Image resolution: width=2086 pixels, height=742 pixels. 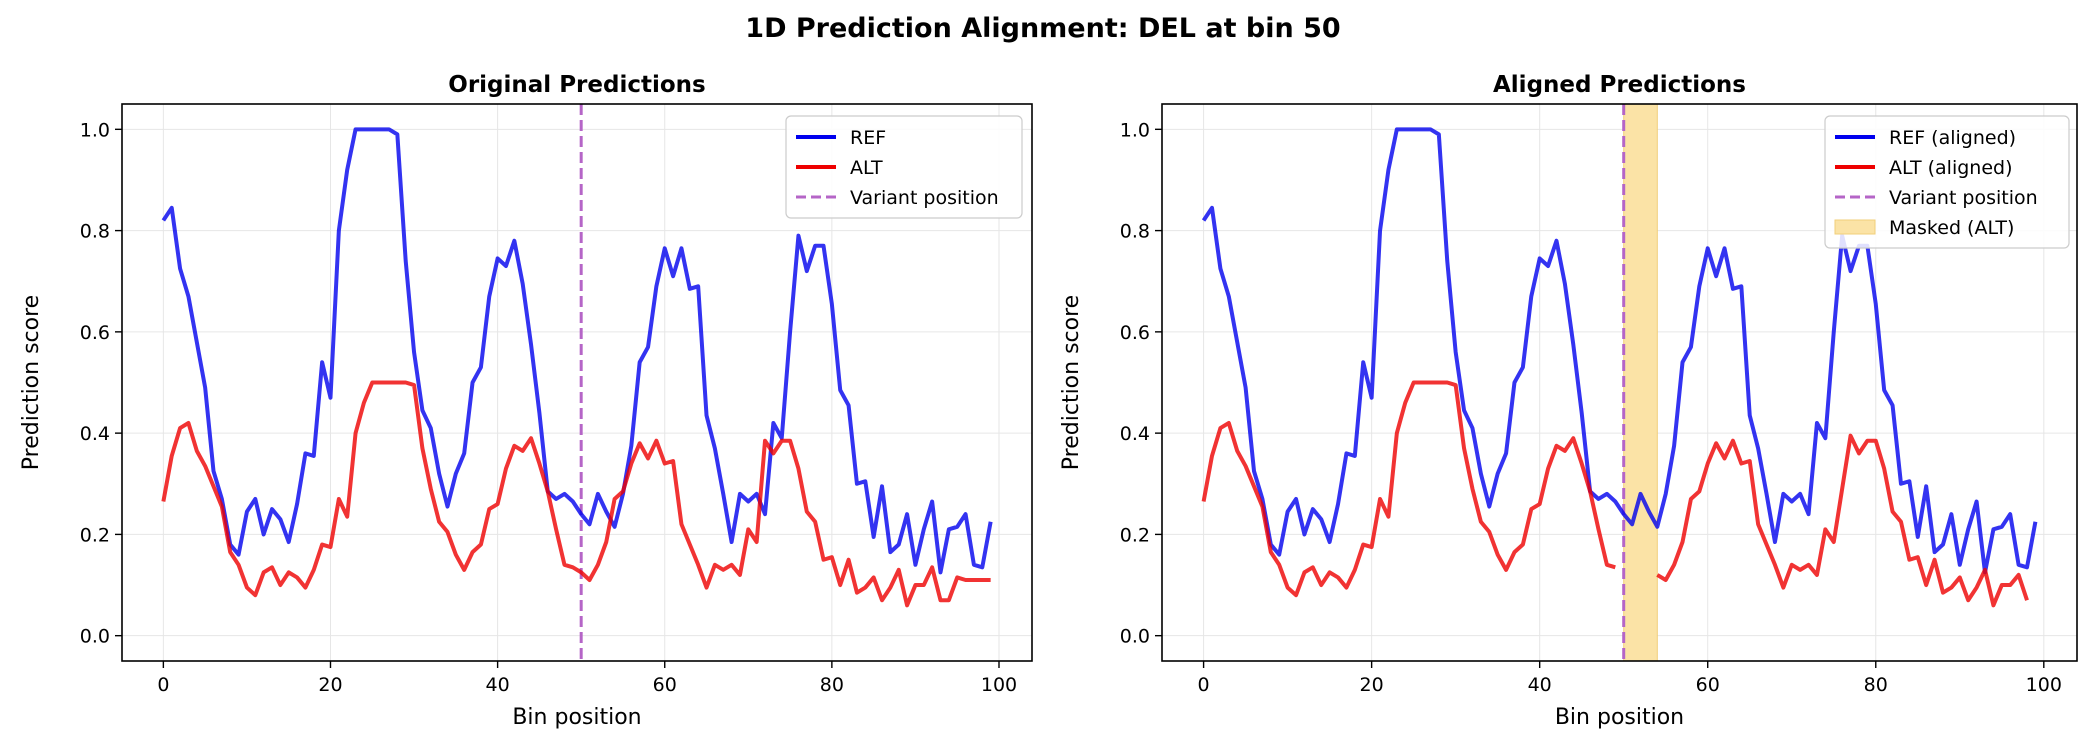 I want to click on legend-label: REF (aligned), so click(x=1952, y=138).